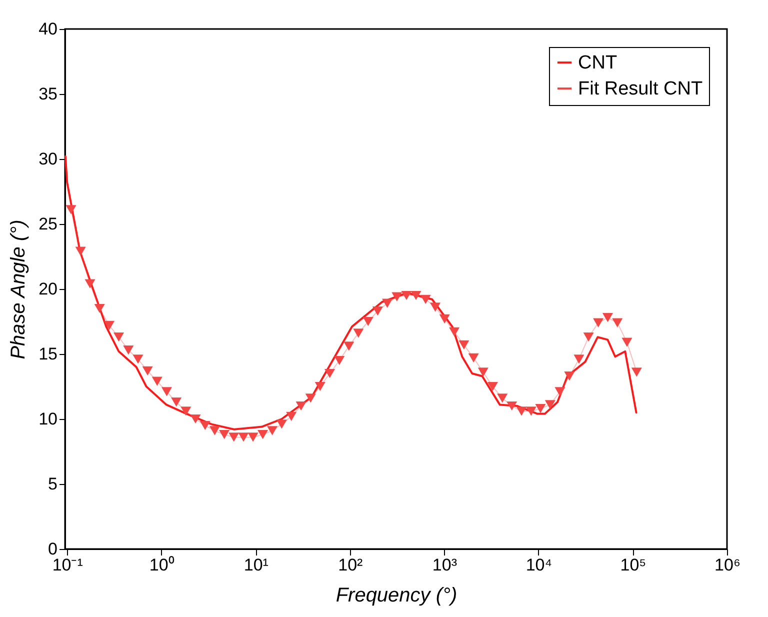  Describe the element at coordinates (48, 289) in the screenshot. I see `y-tick-label: 20` at that location.